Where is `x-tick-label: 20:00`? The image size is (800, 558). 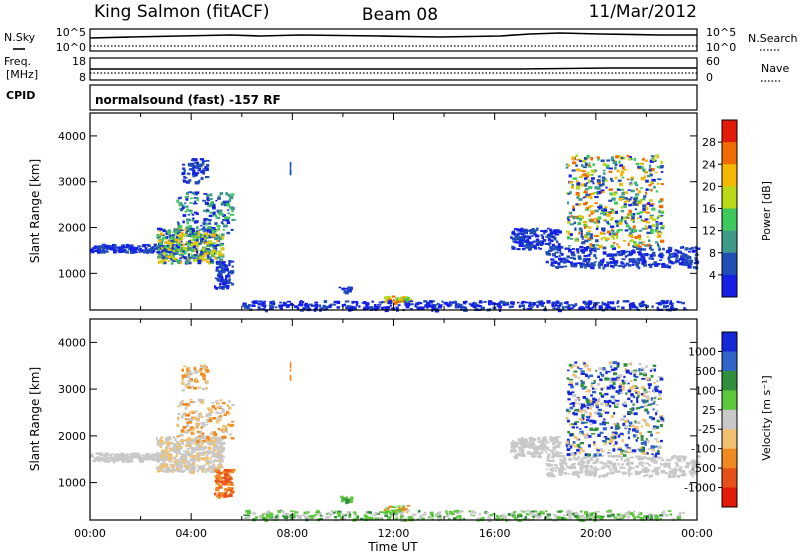 x-tick-label: 20:00 is located at coordinates (596, 533).